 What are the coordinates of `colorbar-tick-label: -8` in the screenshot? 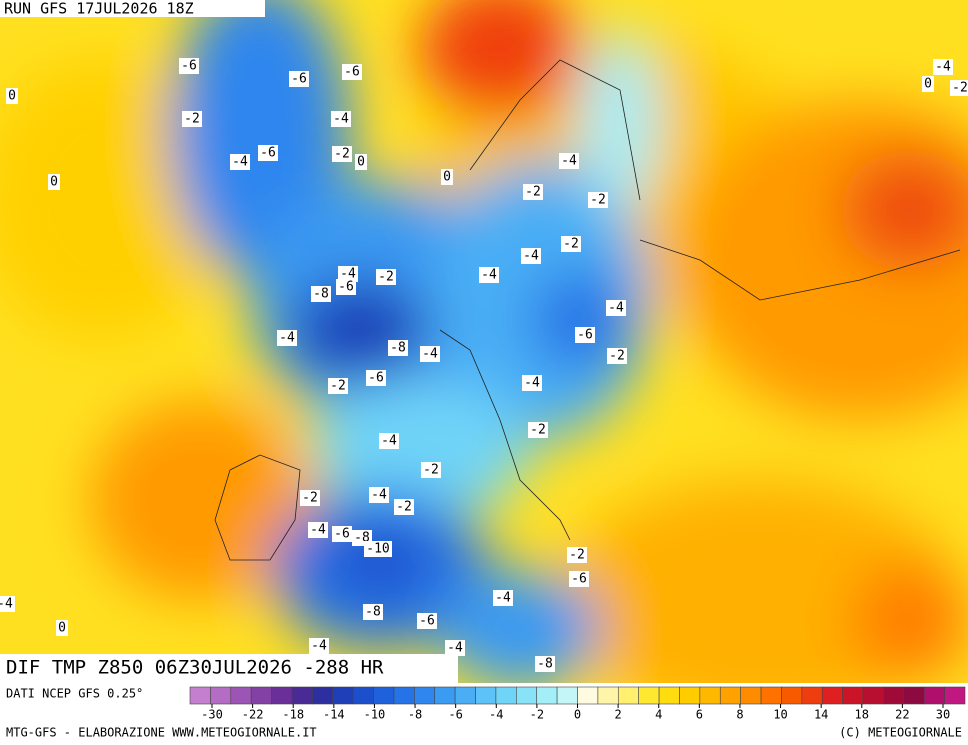 It's located at (415, 715).